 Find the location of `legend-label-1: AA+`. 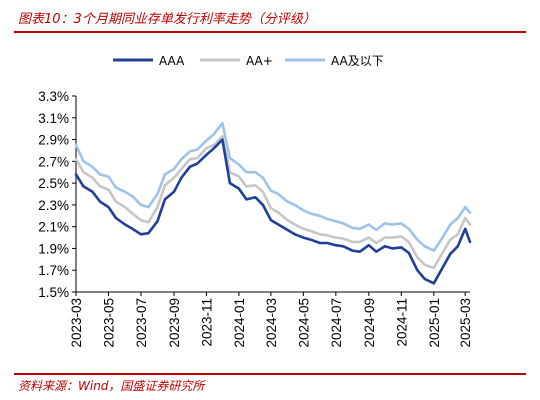

legend-label-1: AA+ is located at coordinates (259, 61).